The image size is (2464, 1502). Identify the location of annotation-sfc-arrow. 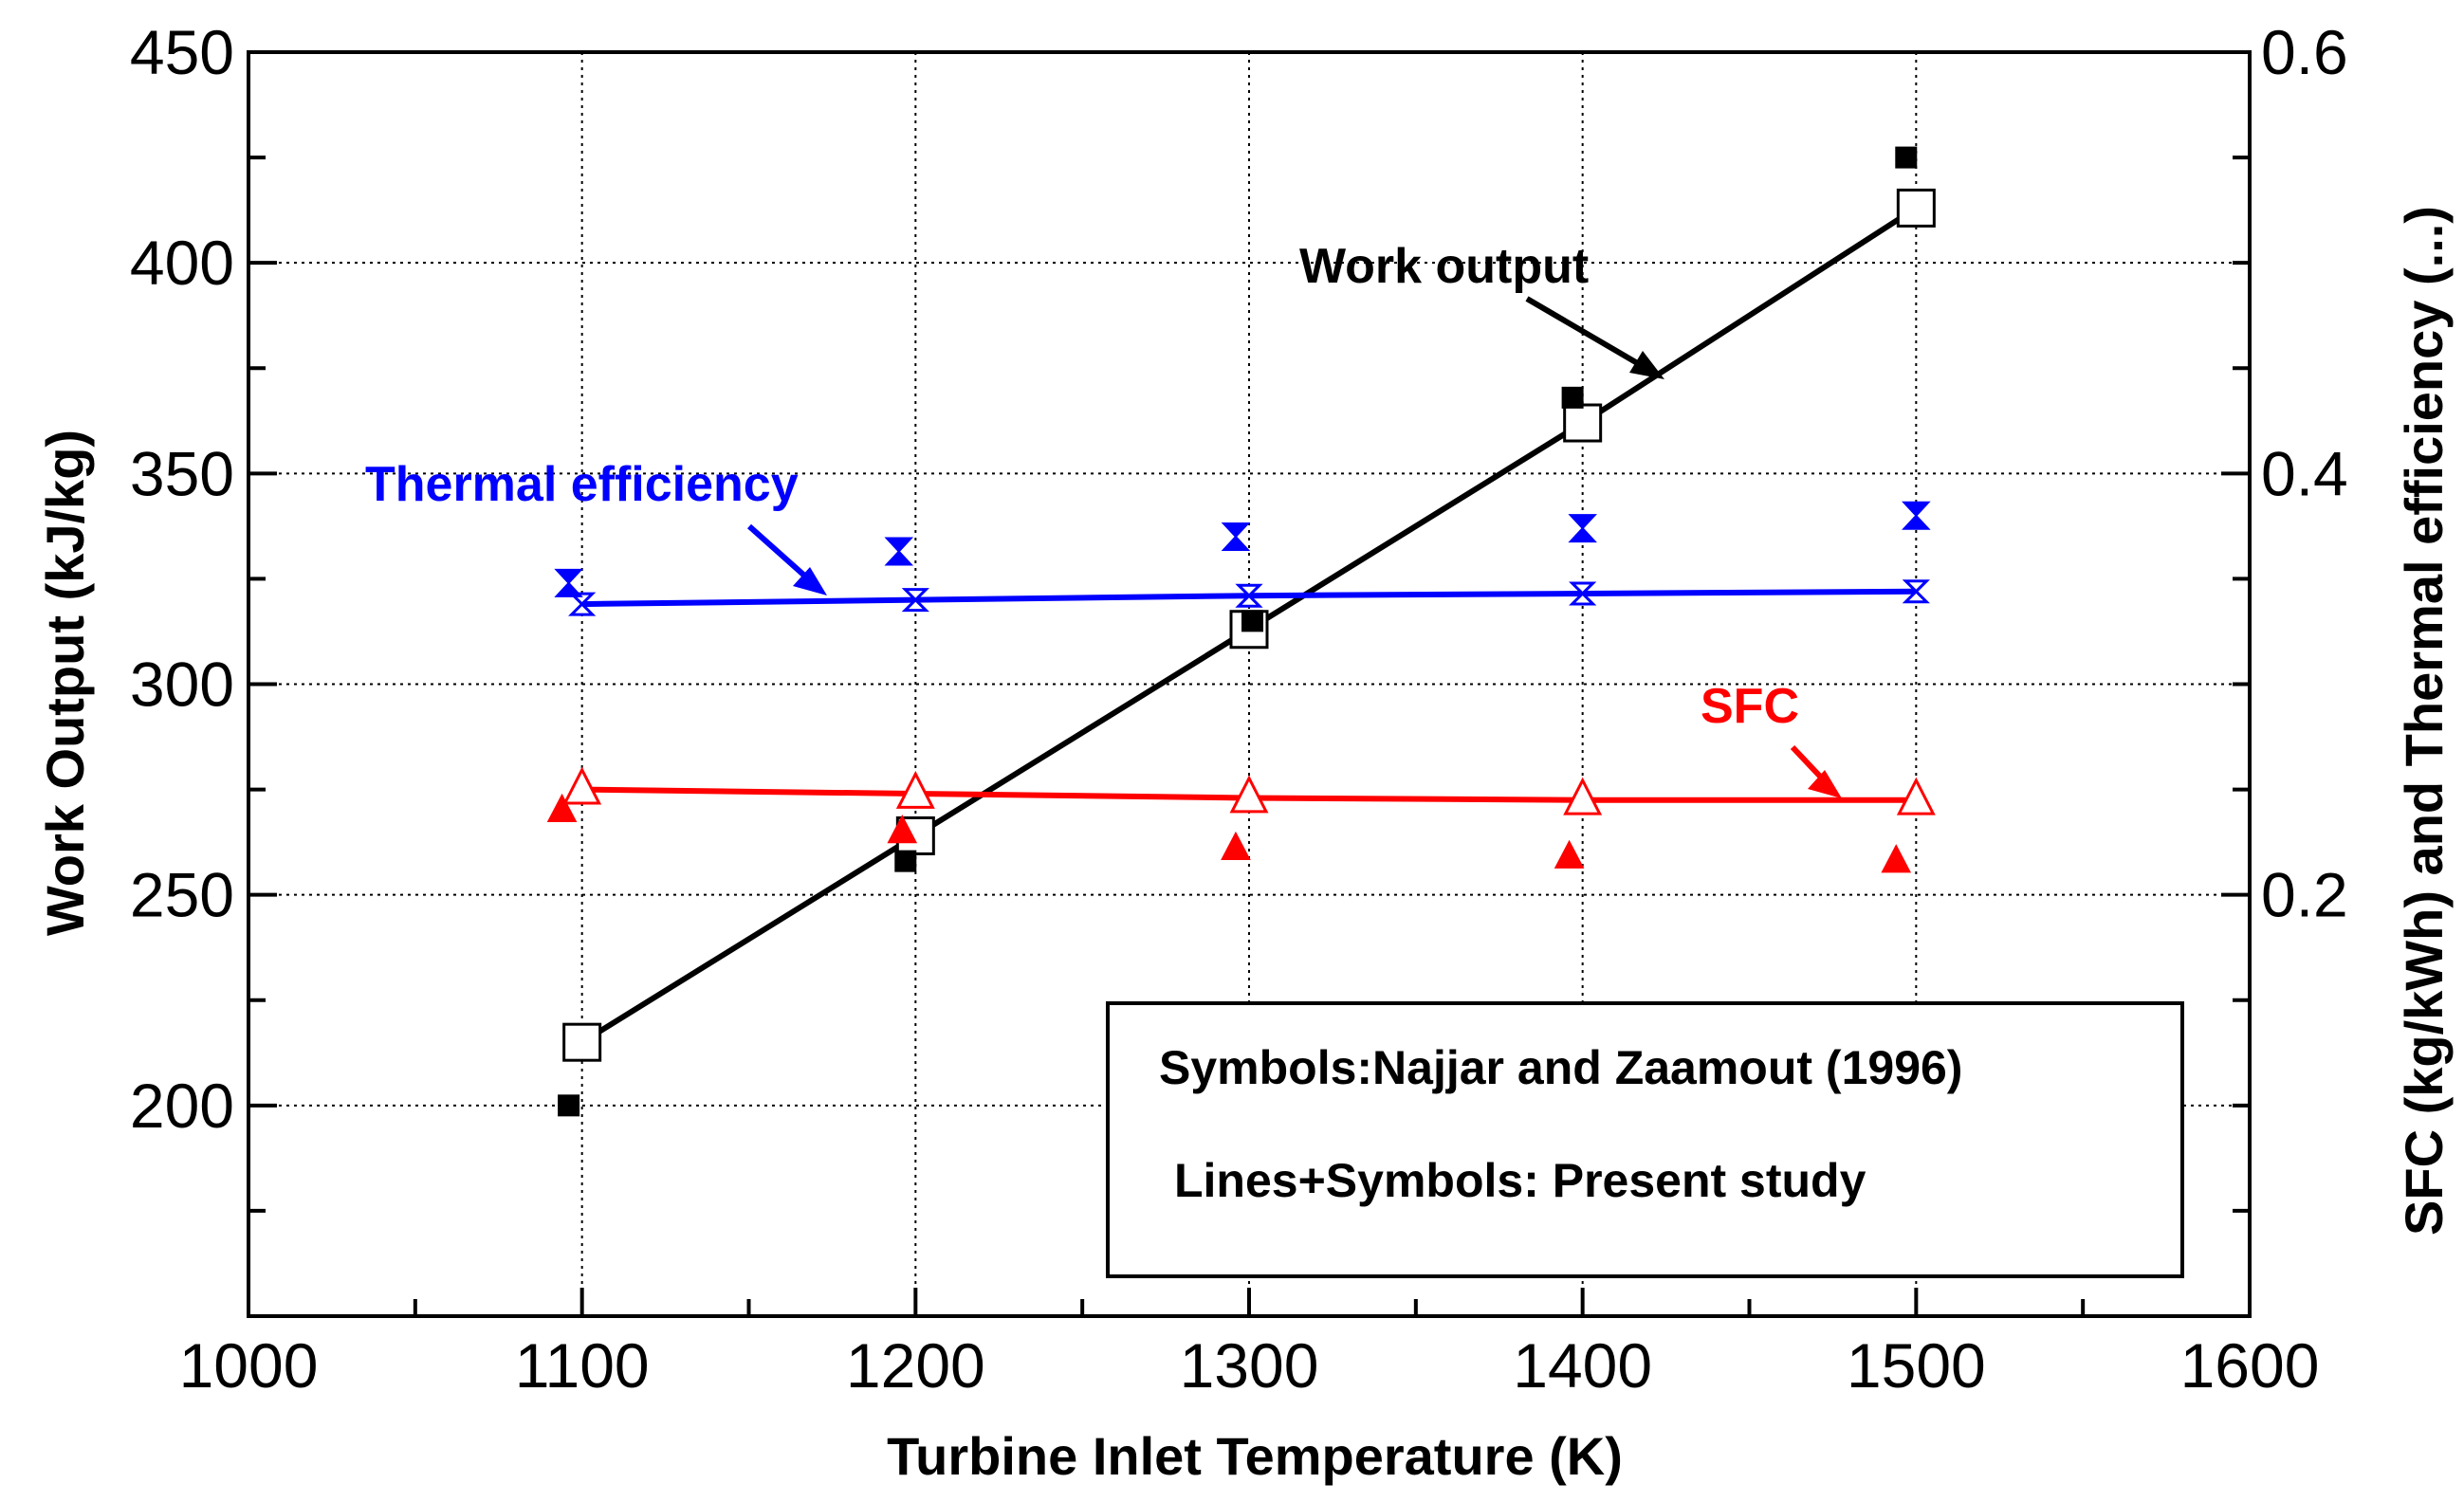
(1816, 771).